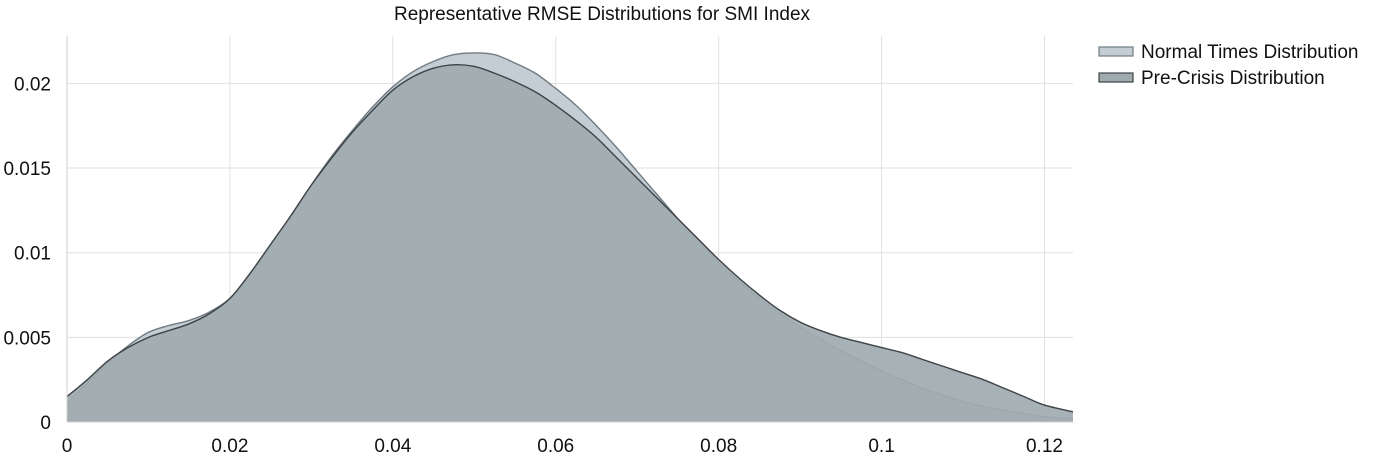 The height and width of the screenshot is (463, 1375). I want to click on y-tick-label: 0.02, so click(32, 84).